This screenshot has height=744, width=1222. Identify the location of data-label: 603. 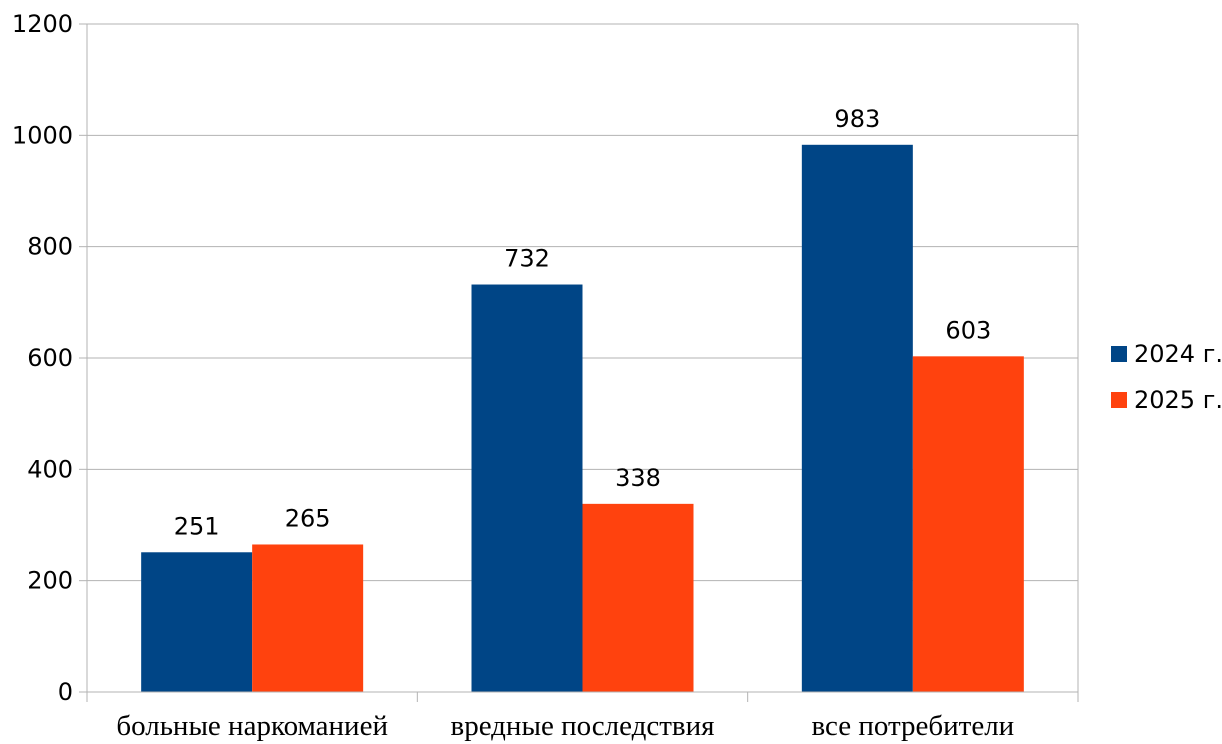
(968, 330).